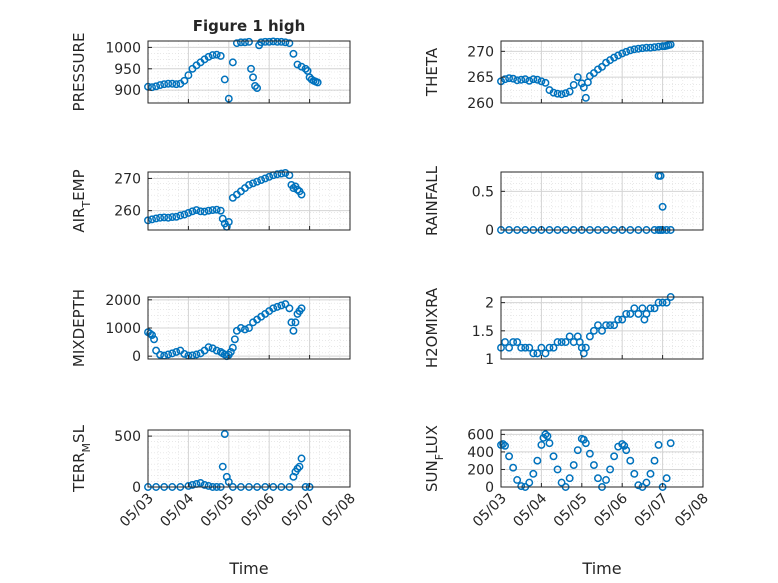  I want to click on series-markers, so click(586, 460).